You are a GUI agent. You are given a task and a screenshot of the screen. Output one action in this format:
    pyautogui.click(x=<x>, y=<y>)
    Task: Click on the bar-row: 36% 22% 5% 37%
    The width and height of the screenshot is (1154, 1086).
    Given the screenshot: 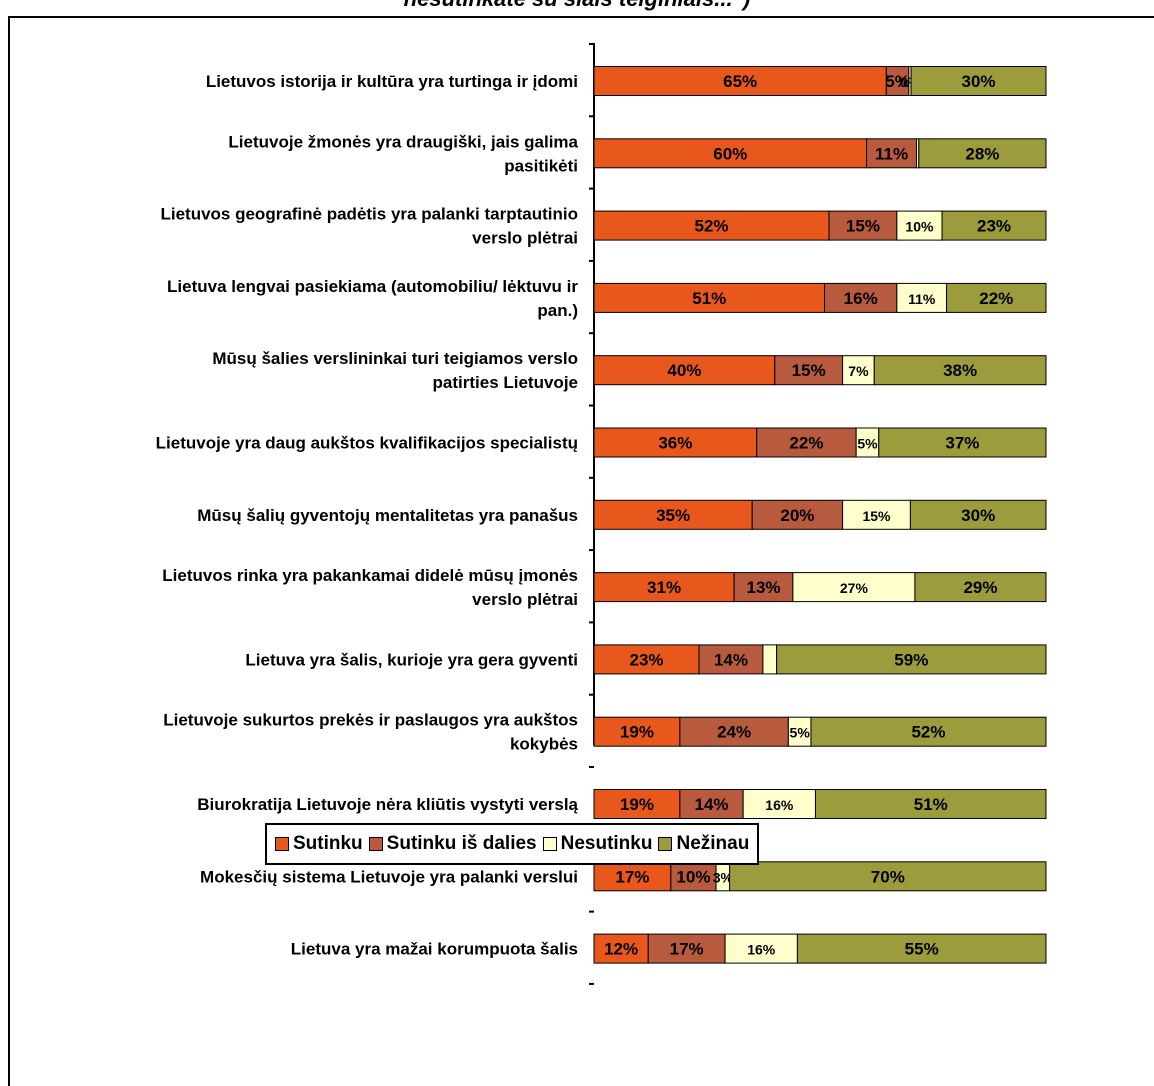 What is the action you would take?
    pyautogui.click(x=820, y=442)
    